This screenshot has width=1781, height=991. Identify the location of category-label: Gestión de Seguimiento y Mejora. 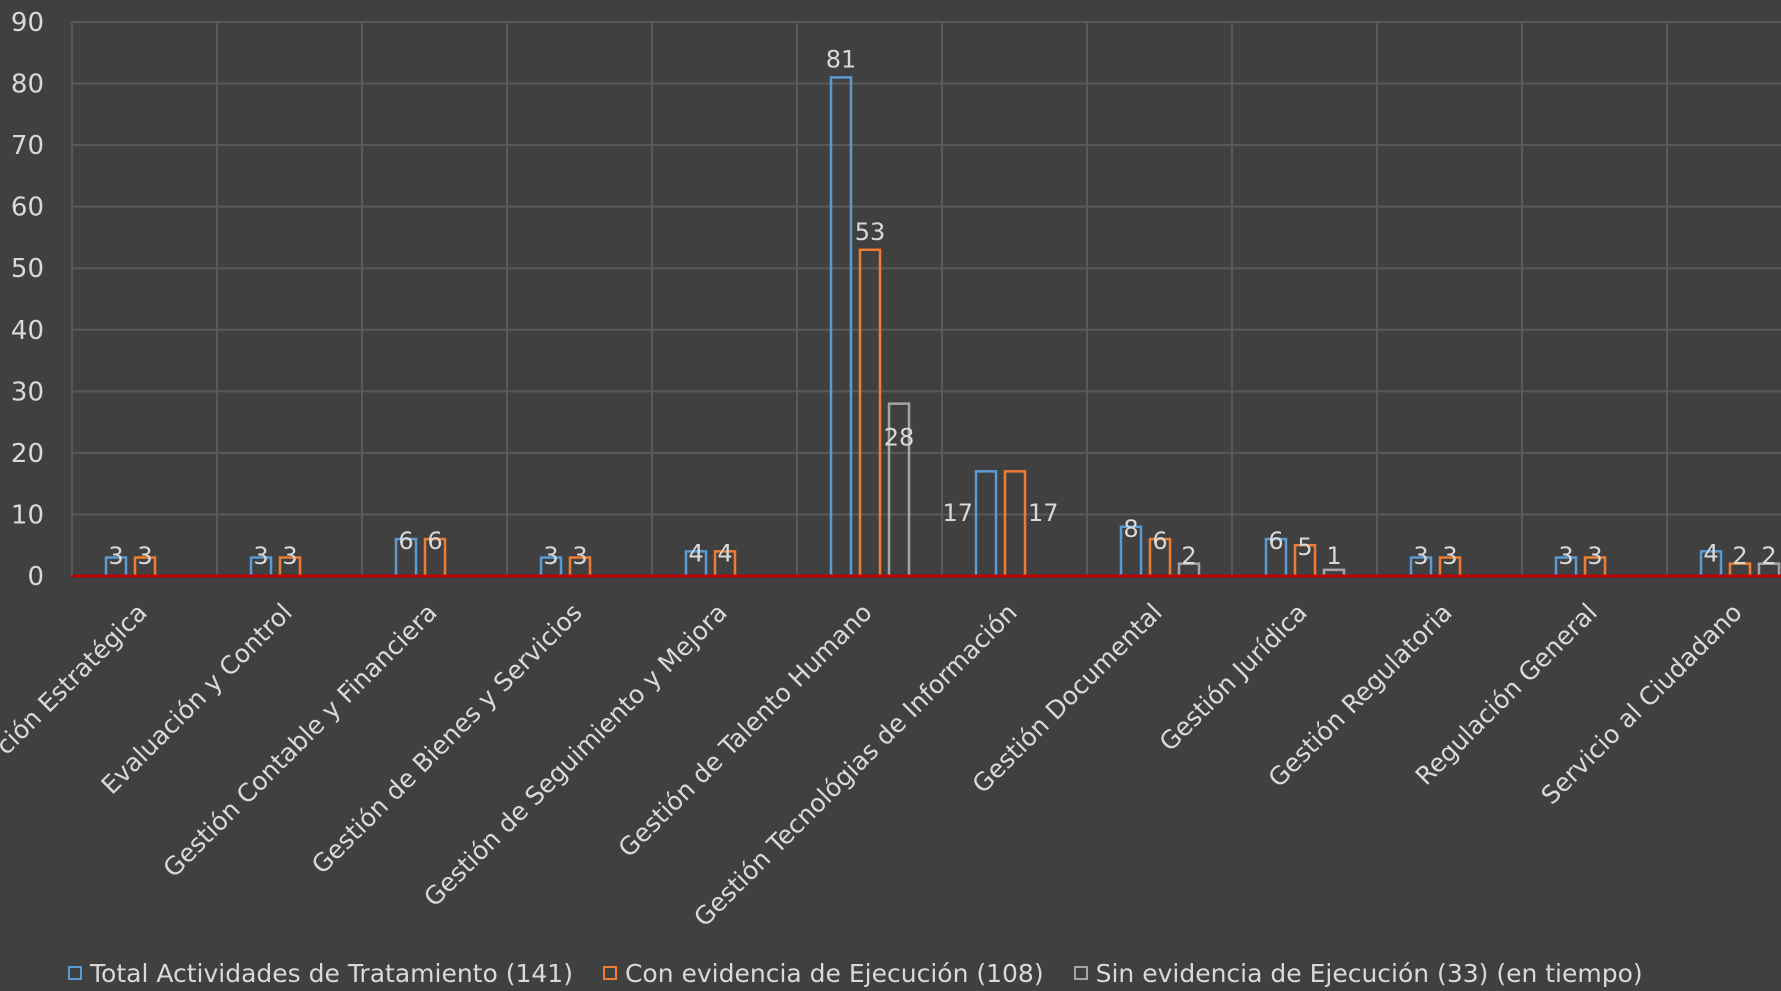
(575, 755).